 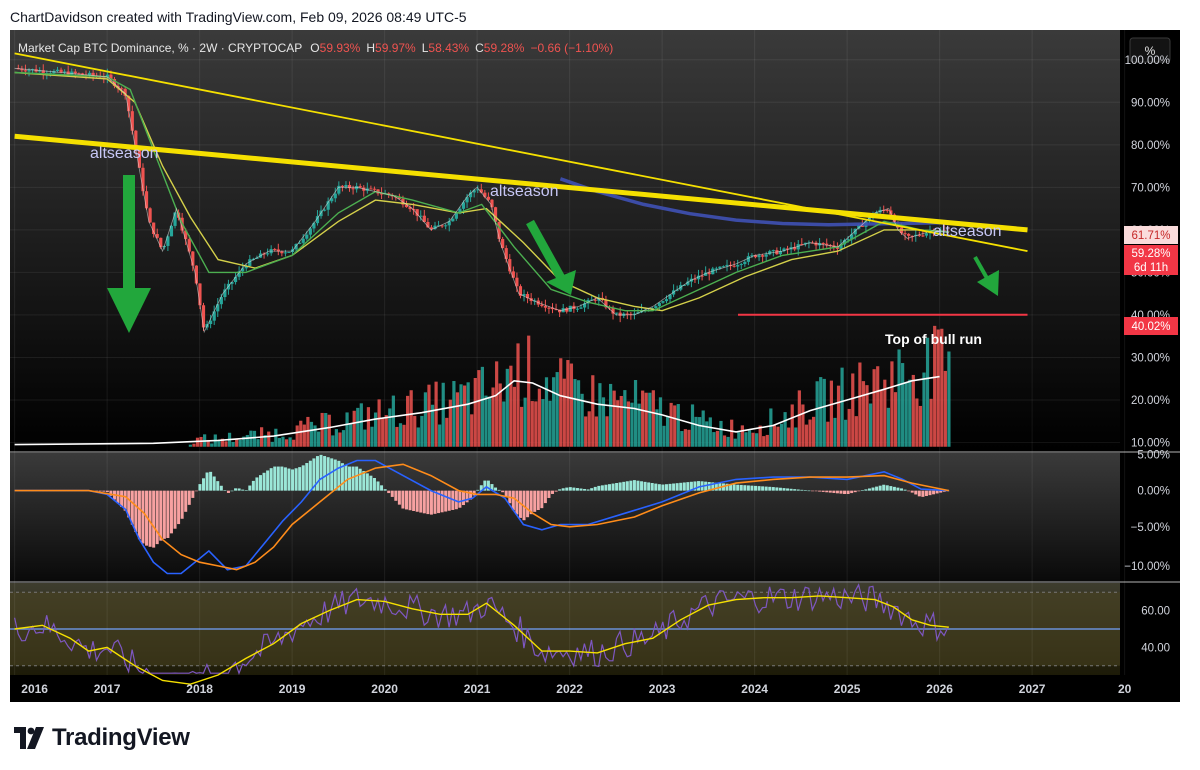 What do you see at coordinates (1147, 511) in the screenshot?
I see `macd-price-scale: 5.00% 0.00% −5.00% −10.00%` at bounding box center [1147, 511].